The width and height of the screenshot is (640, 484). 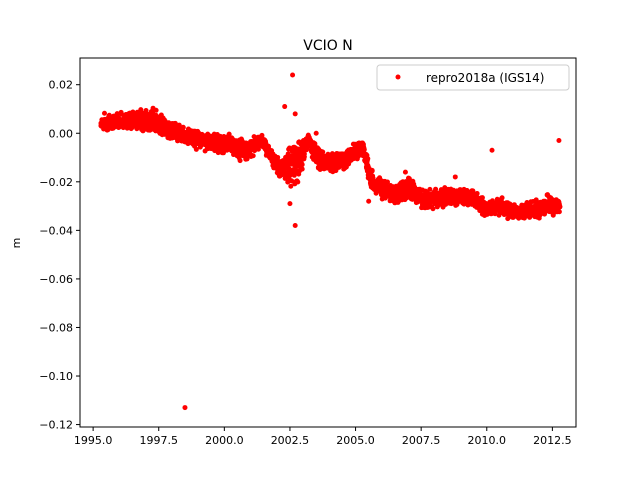 What do you see at coordinates (56, 376) in the screenshot?
I see `y-tick-label: −0.10` at bounding box center [56, 376].